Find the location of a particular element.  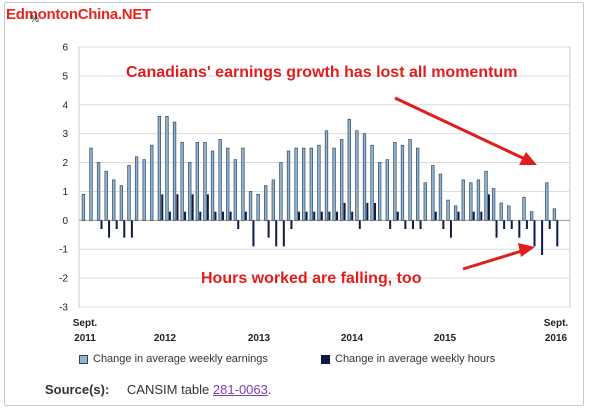

arrow-top-head is located at coordinates (528, 158).